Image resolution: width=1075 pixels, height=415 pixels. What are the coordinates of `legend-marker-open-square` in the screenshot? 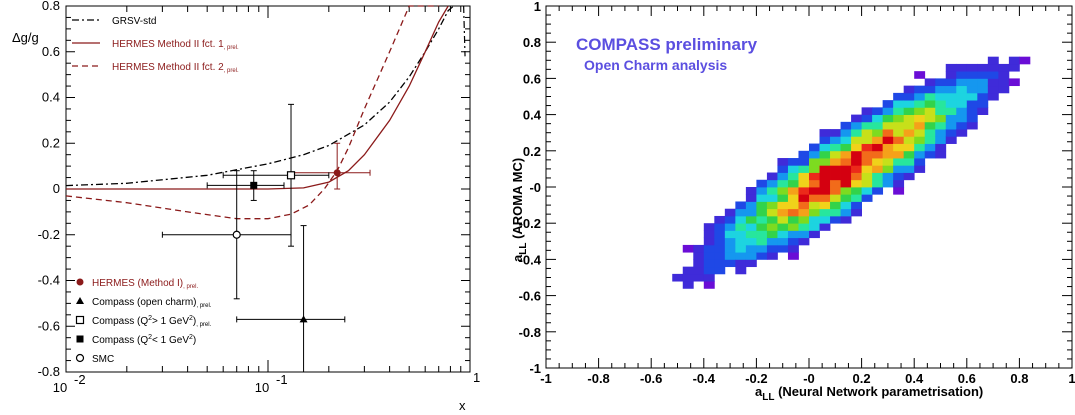 It's located at (80, 320).